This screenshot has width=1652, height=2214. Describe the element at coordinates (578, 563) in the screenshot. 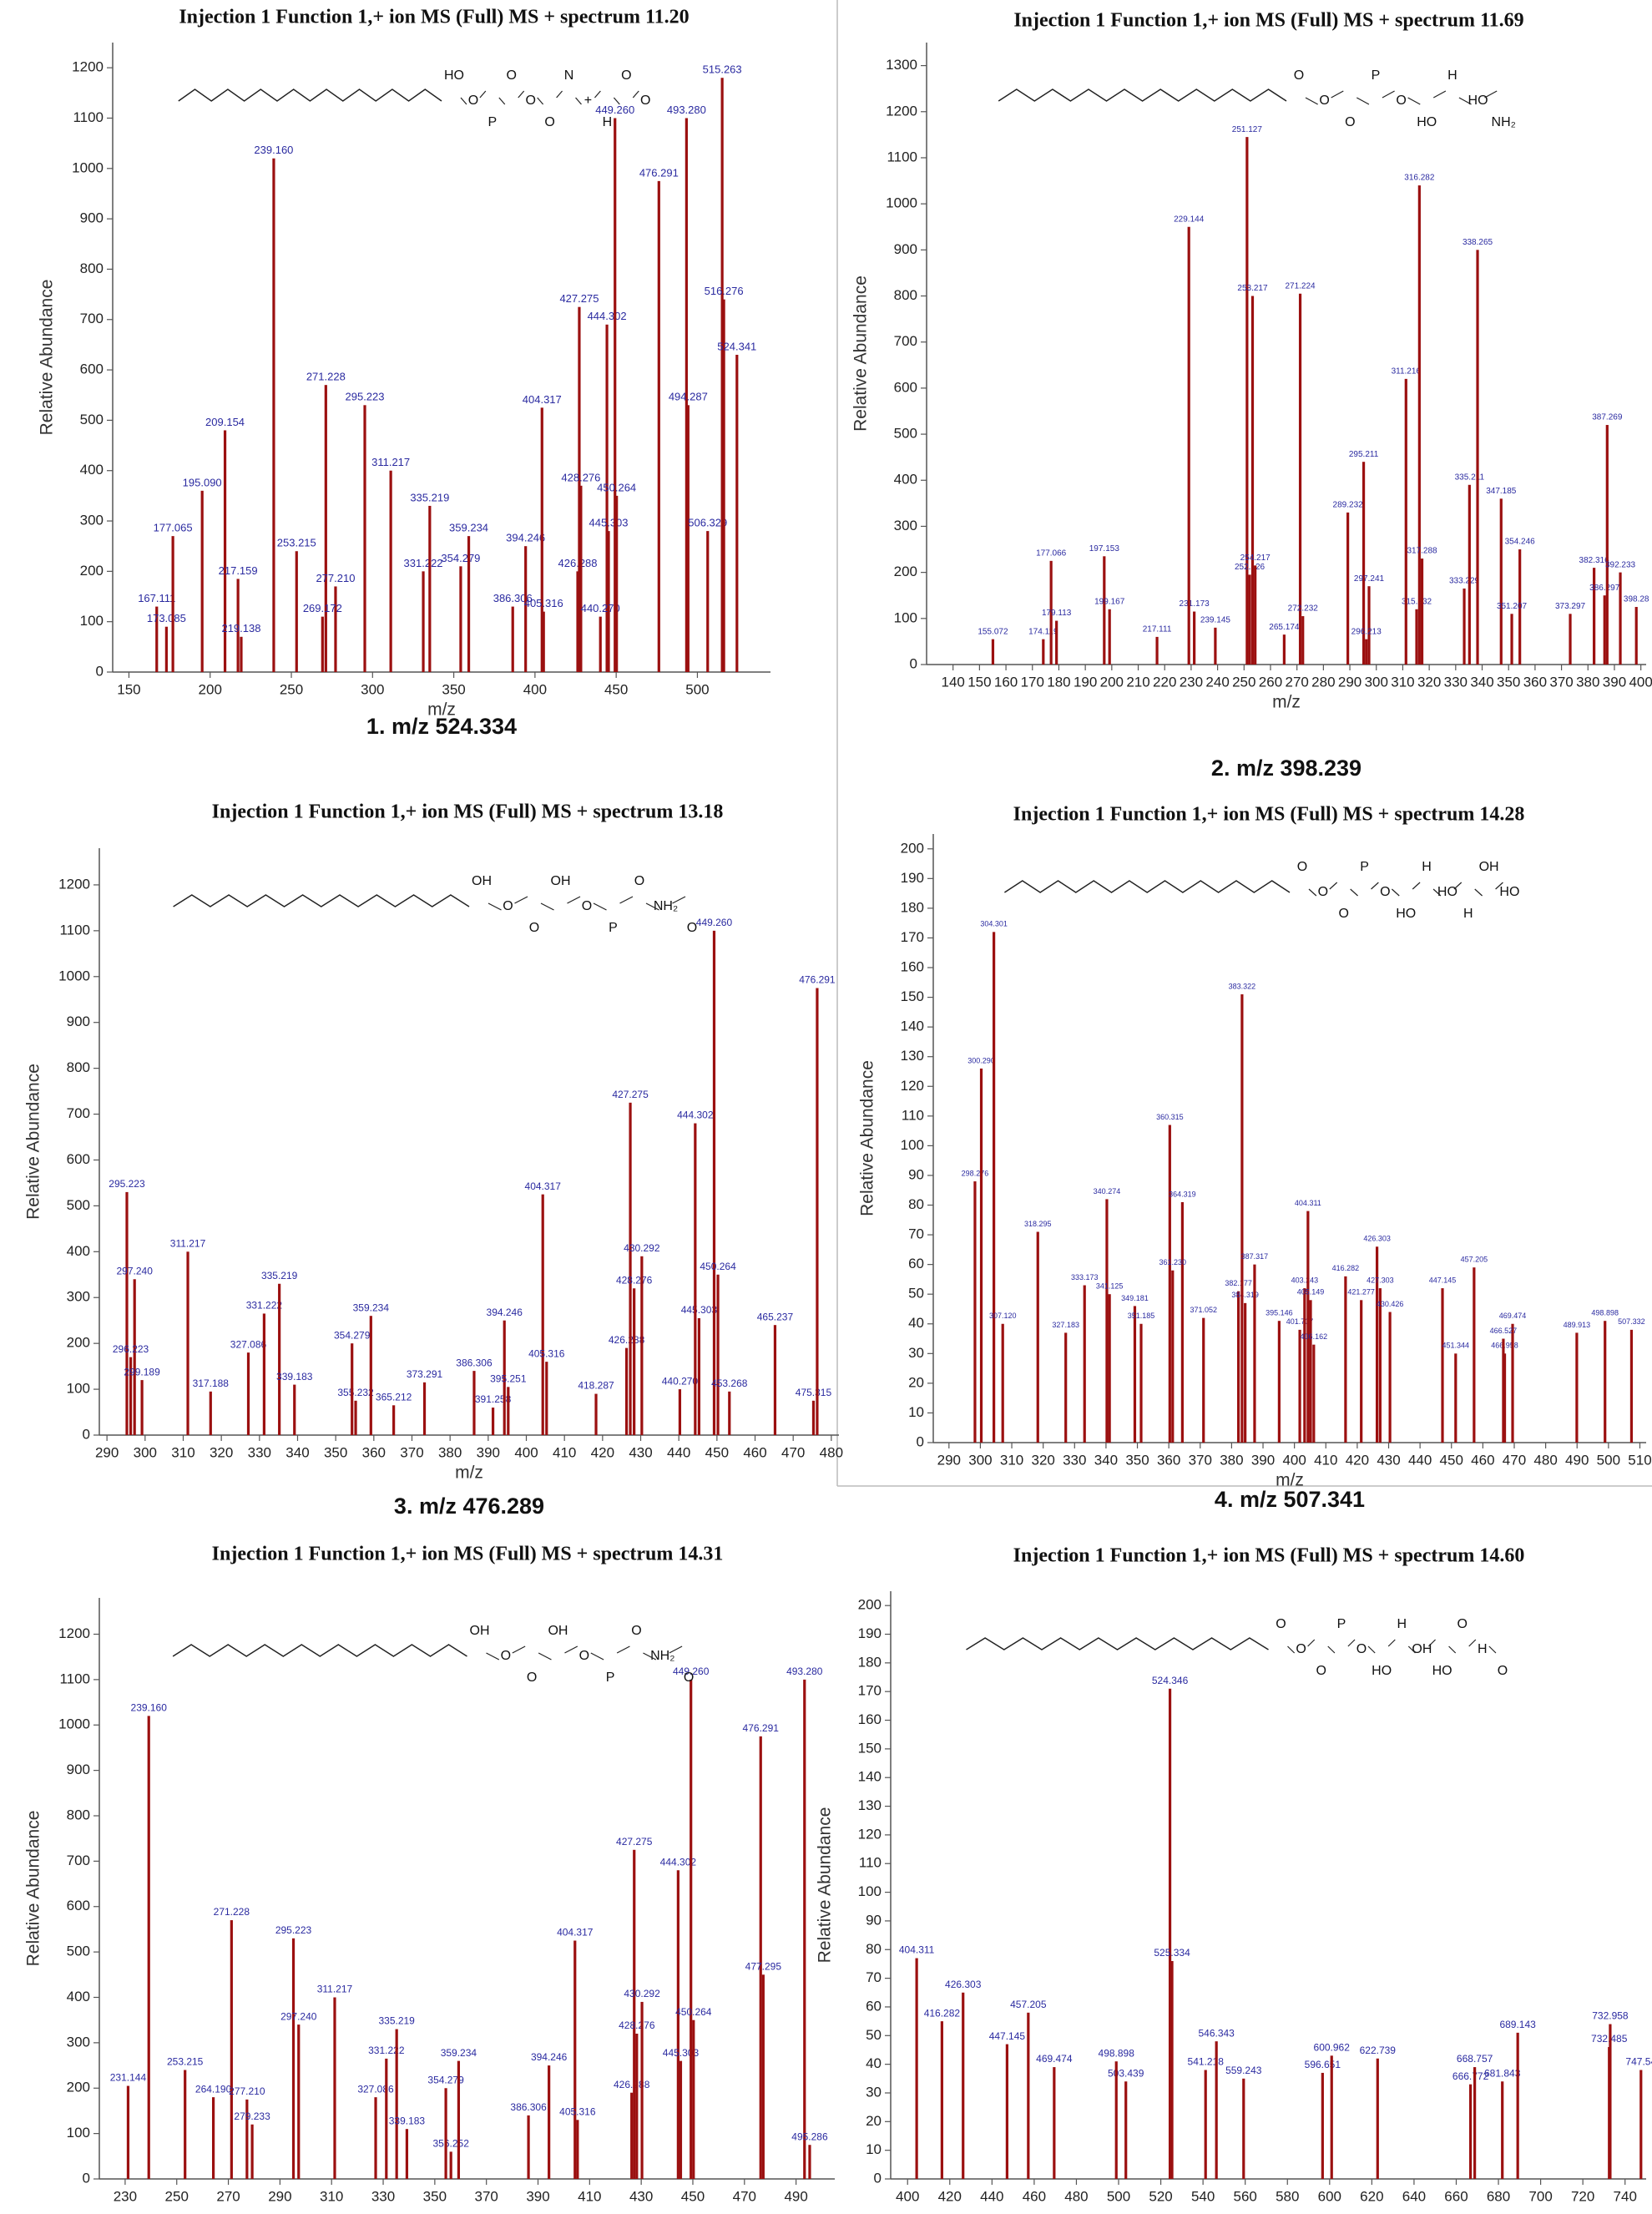

I see `peak-label: 426.288` at that location.